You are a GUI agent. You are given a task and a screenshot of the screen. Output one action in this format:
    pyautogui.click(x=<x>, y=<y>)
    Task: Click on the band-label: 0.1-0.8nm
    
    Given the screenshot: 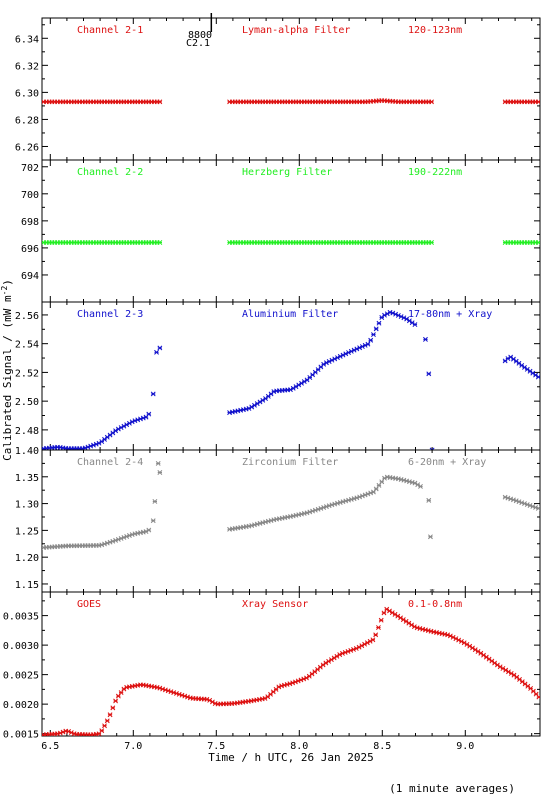 What is the action you would take?
    pyautogui.click(x=435, y=604)
    